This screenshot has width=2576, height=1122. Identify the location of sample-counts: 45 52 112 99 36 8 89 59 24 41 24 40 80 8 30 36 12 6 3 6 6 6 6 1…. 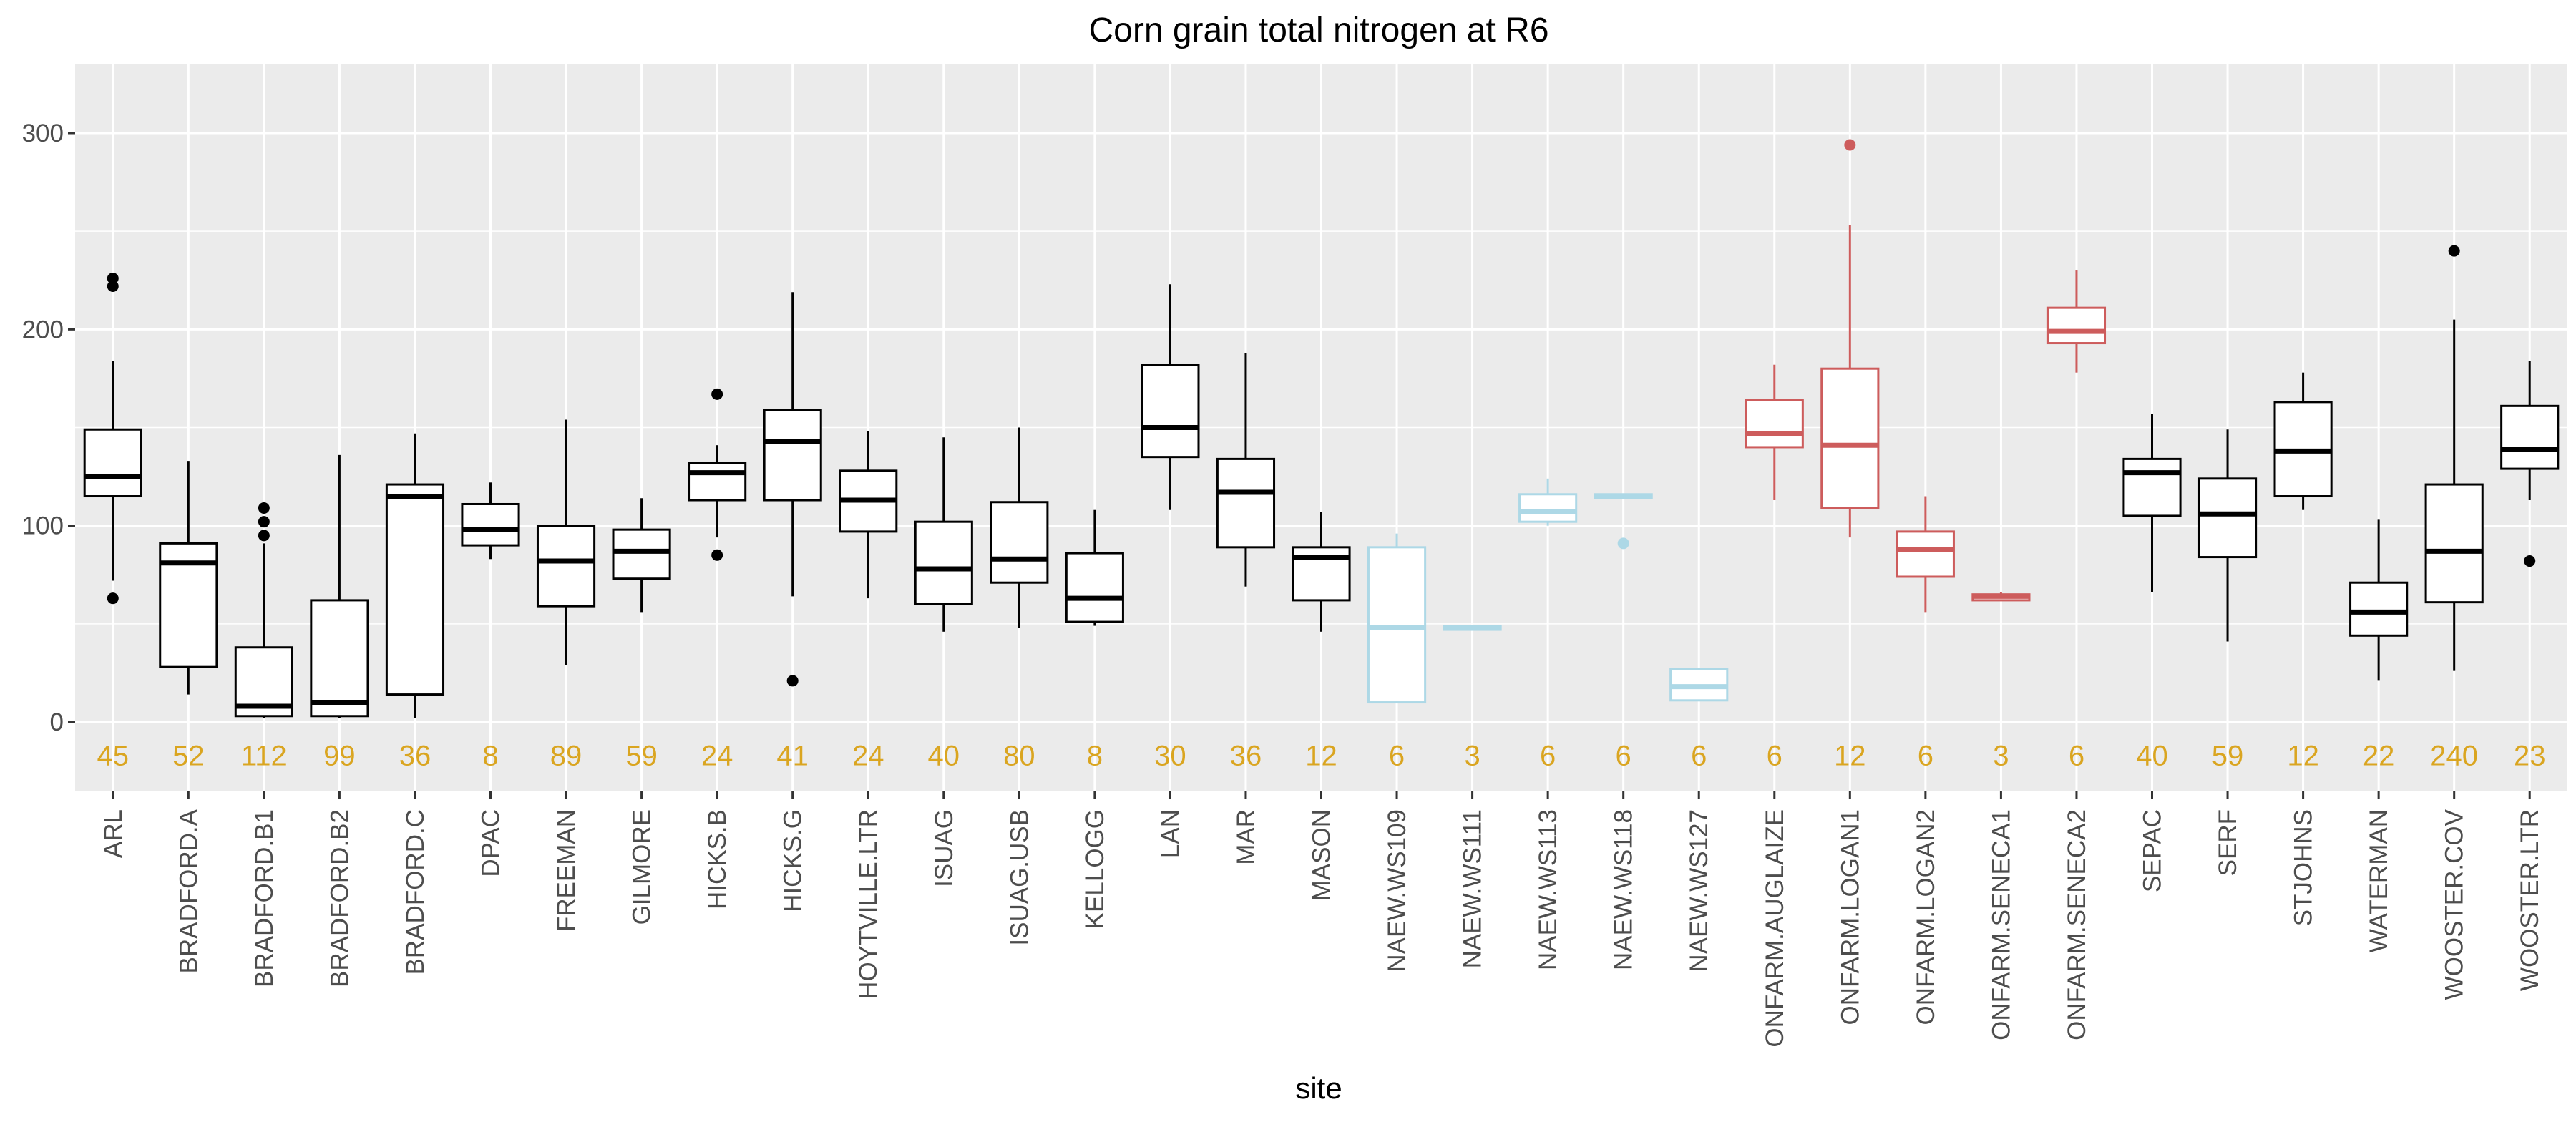
(1321, 756).